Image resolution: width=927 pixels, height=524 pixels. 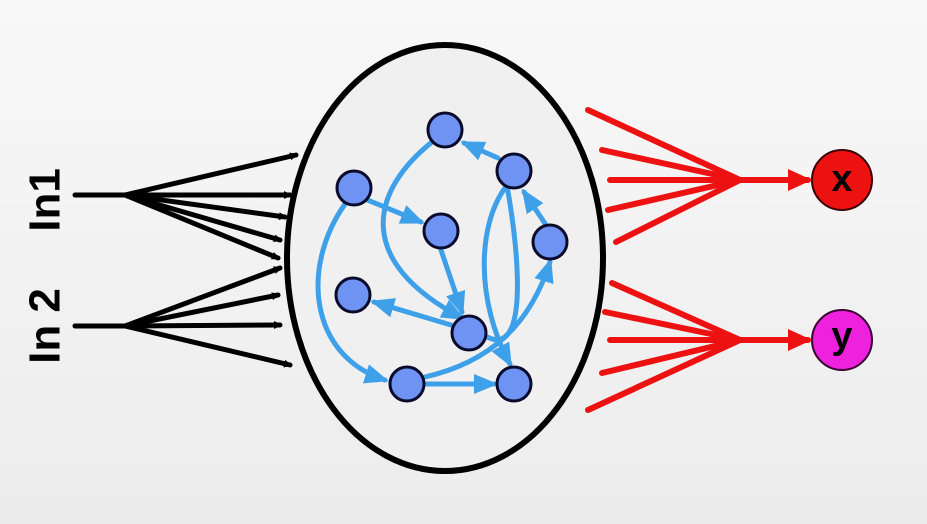 What do you see at coordinates (698, 346) in the screenshot?
I see `readout-arrows-y` at bounding box center [698, 346].